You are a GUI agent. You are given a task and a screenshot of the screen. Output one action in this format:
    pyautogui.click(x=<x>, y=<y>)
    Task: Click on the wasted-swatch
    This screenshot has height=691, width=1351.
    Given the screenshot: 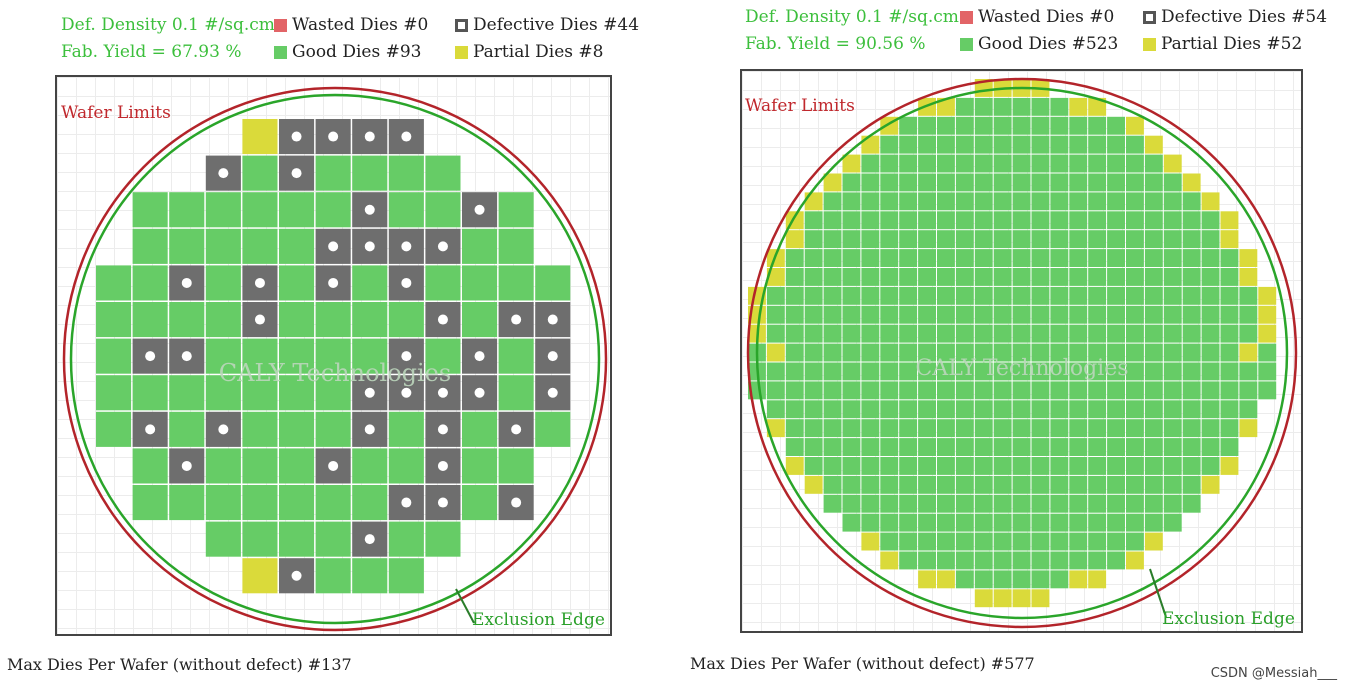 What is the action you would take?
    pyautogui.click(x=280, y=25)
    